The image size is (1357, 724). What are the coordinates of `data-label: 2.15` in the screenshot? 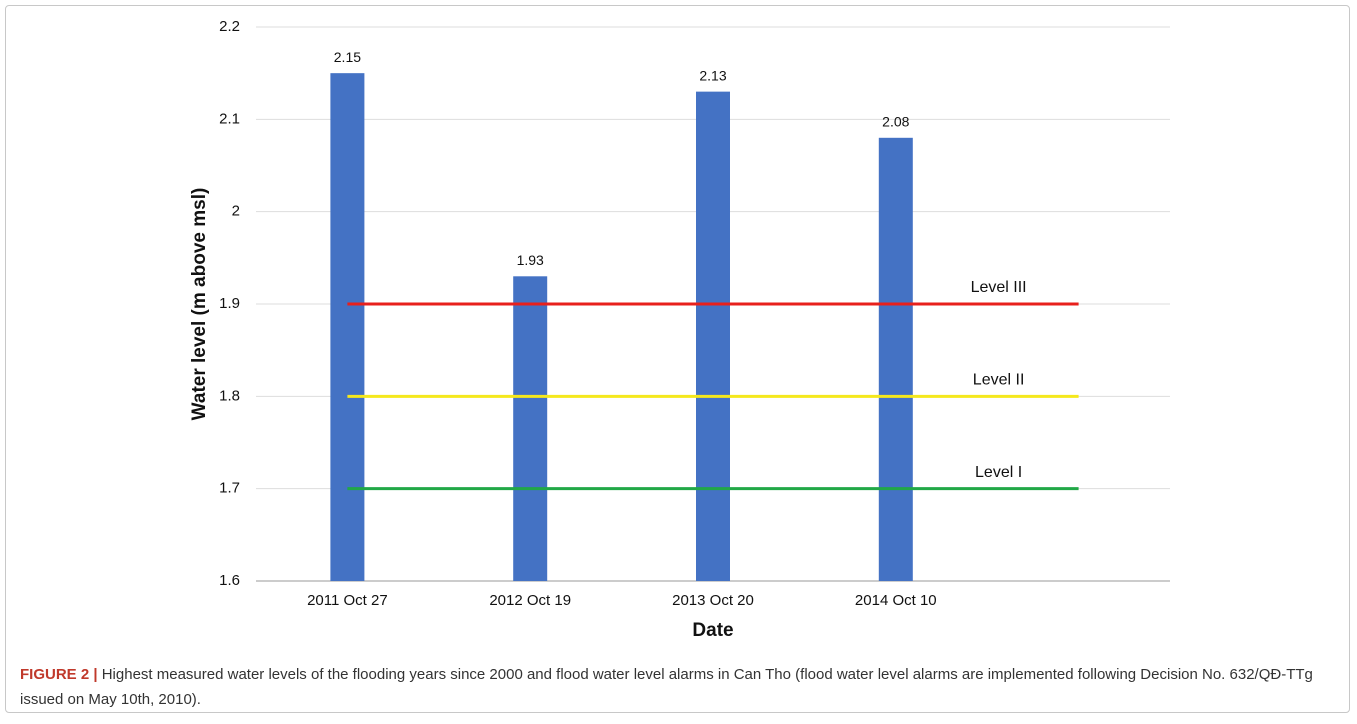 It's located at (347, 57).